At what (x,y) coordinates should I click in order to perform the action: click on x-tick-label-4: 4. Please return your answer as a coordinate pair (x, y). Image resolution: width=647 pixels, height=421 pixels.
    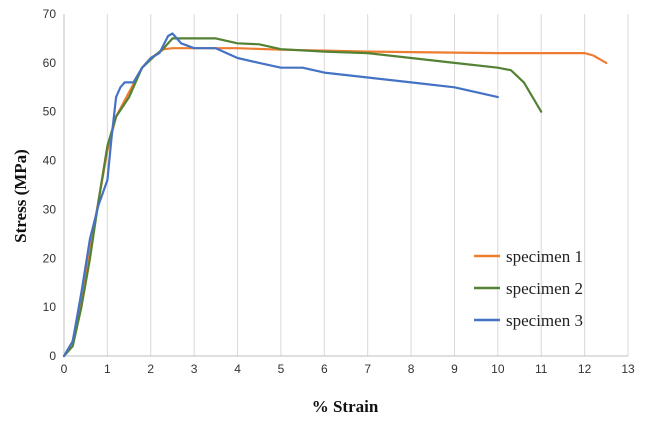
    Looking at the image, I should click on (237, 369).